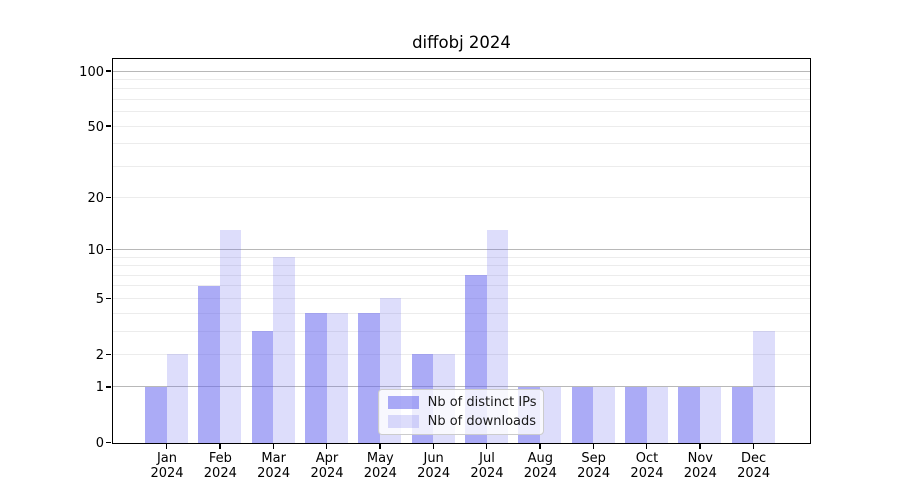 The width and height of the screenshot is (900, 500). I want to click on y-tick-label: 20, so click(95, 198).